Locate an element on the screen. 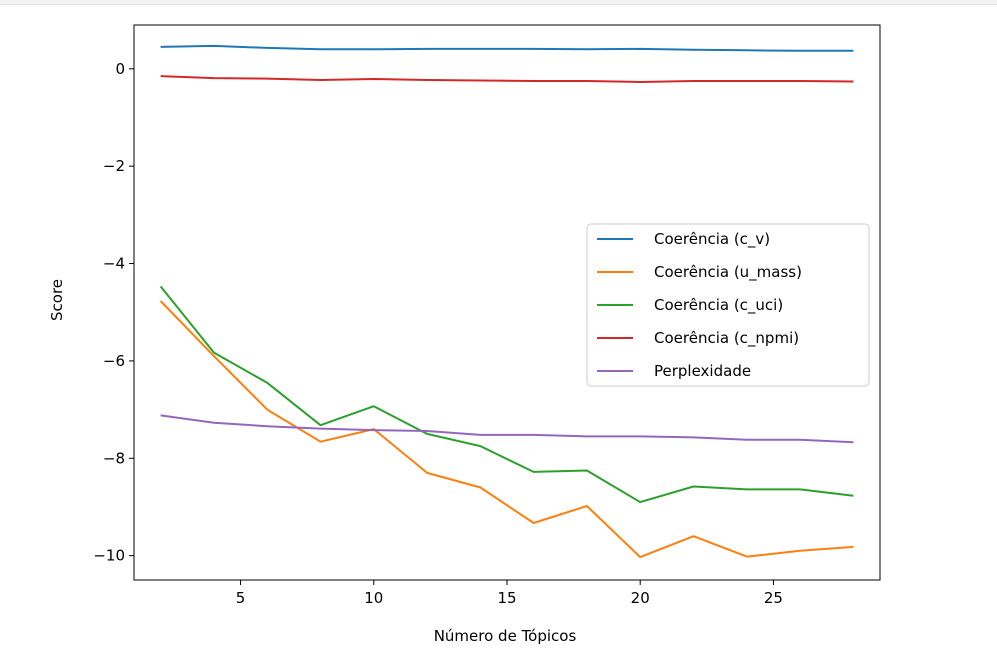  y-tick-label: 0 is located at coordinates (120, 69).